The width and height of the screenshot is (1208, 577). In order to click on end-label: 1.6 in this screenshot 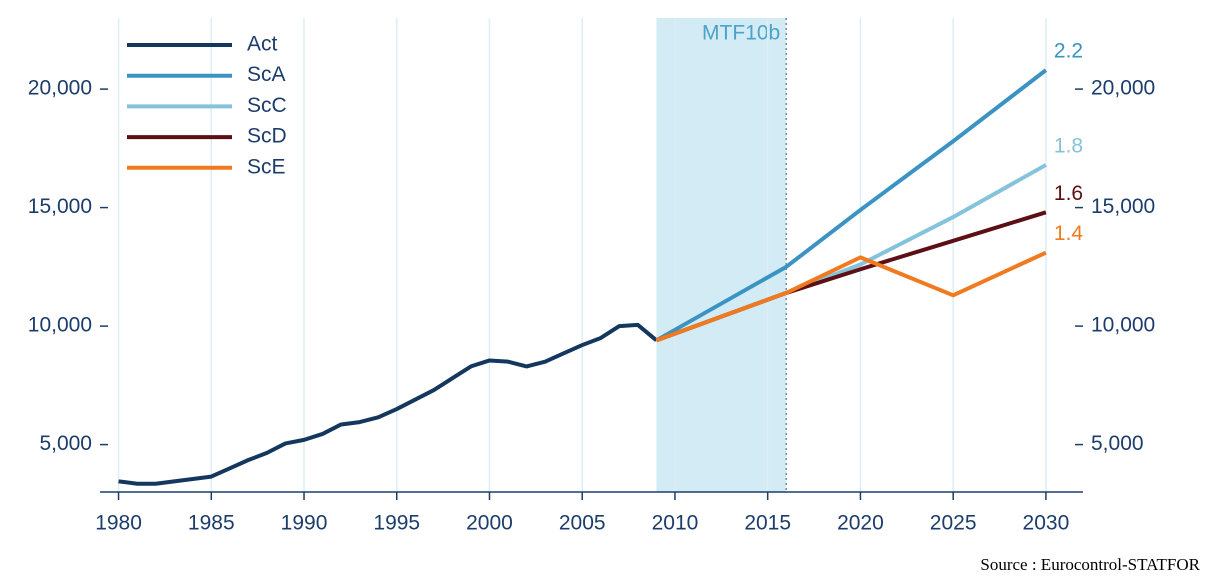, I will do `click(1068, 193)`.